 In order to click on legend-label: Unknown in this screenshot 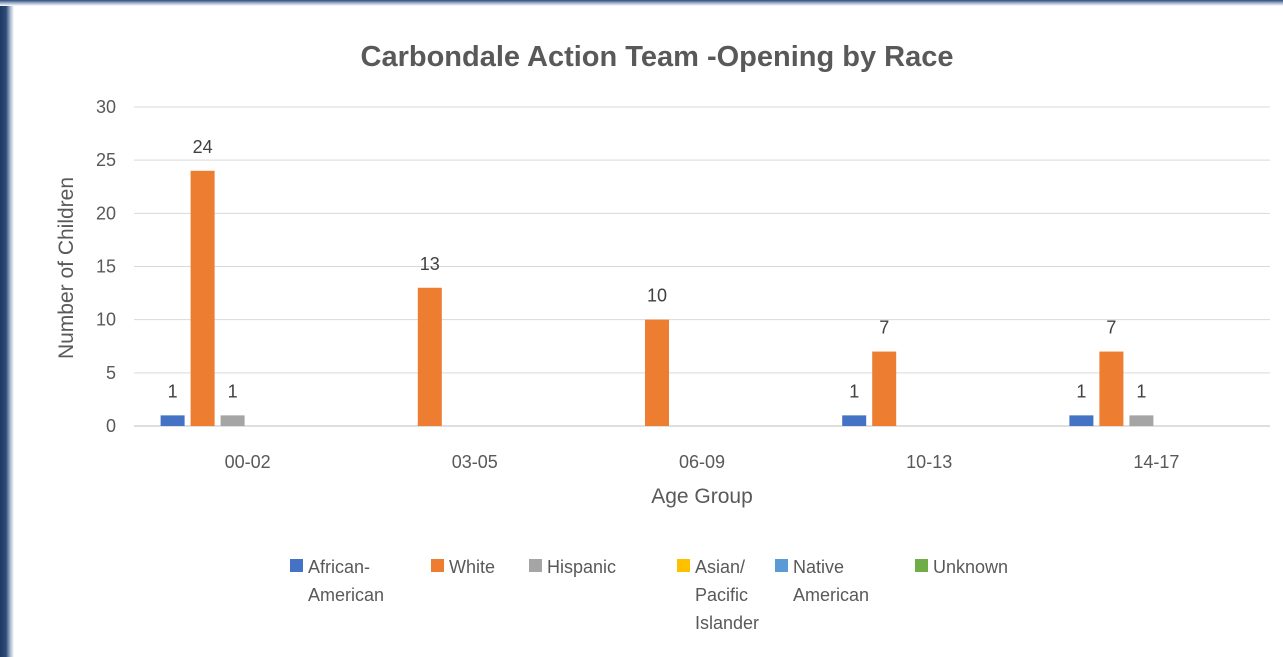, I will do `click(970, 567)`.